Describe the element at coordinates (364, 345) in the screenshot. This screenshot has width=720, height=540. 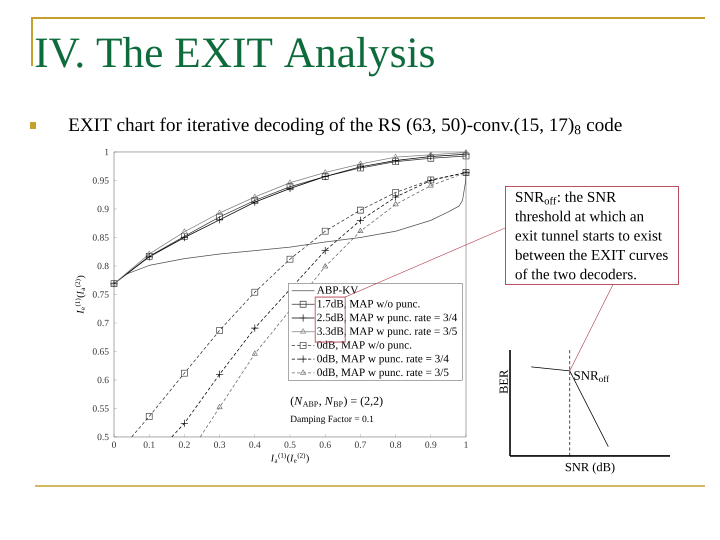
I see `legend-label: 0dB, MAP w/o punc.` at that location.